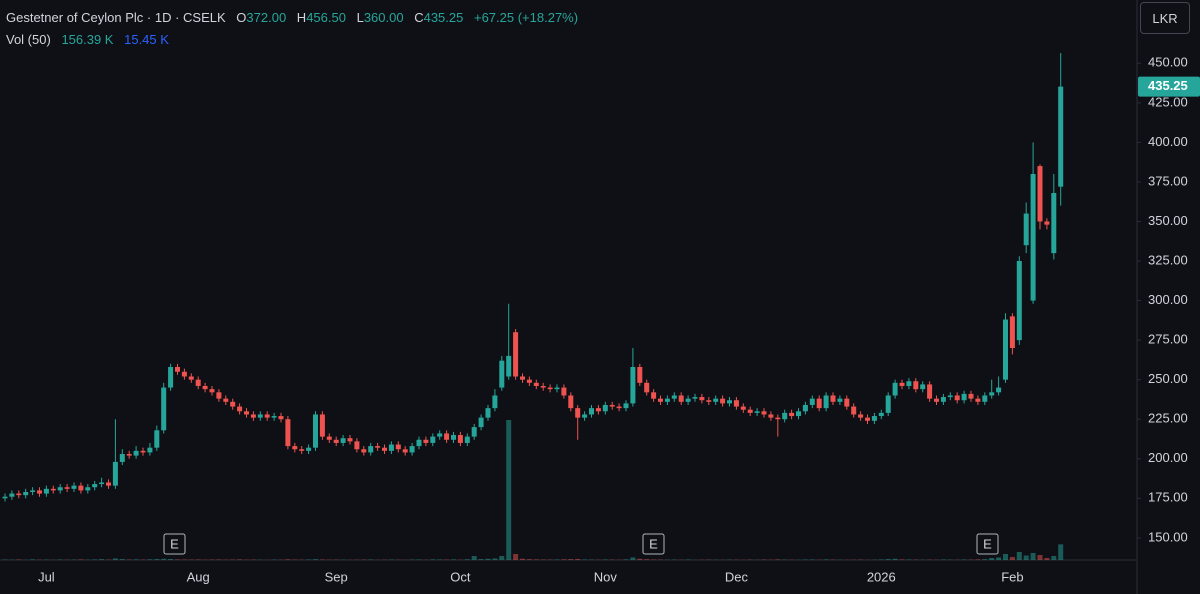 This screenshot has height=594, width=1200. I want to click on y-tick-label: 325.00, so click(1168, 259).